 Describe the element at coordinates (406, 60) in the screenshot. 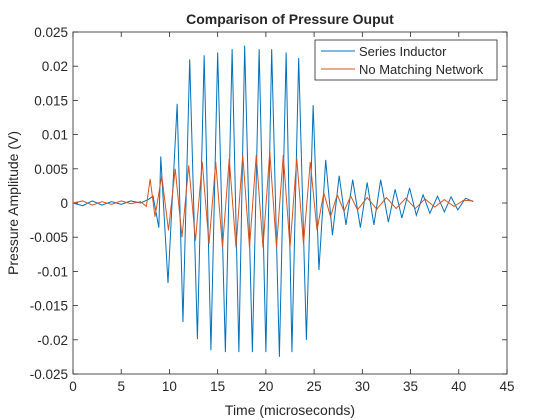

I see `legend-box` at that location.